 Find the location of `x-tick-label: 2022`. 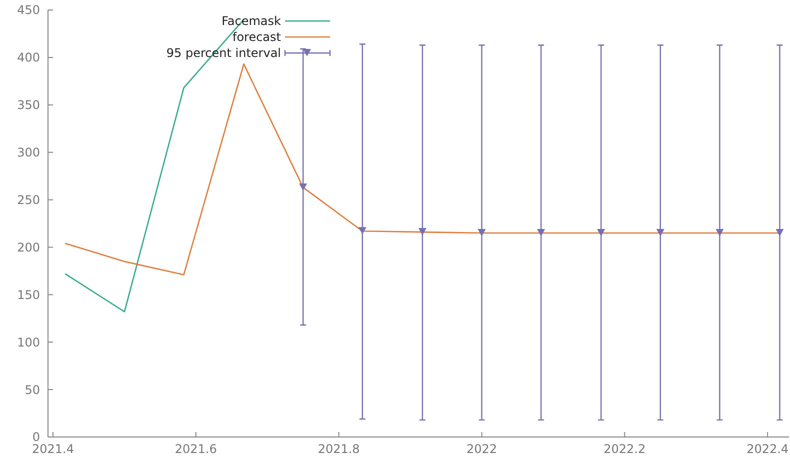

x-tick-label: 2022 is located at coordinates (482, 449).